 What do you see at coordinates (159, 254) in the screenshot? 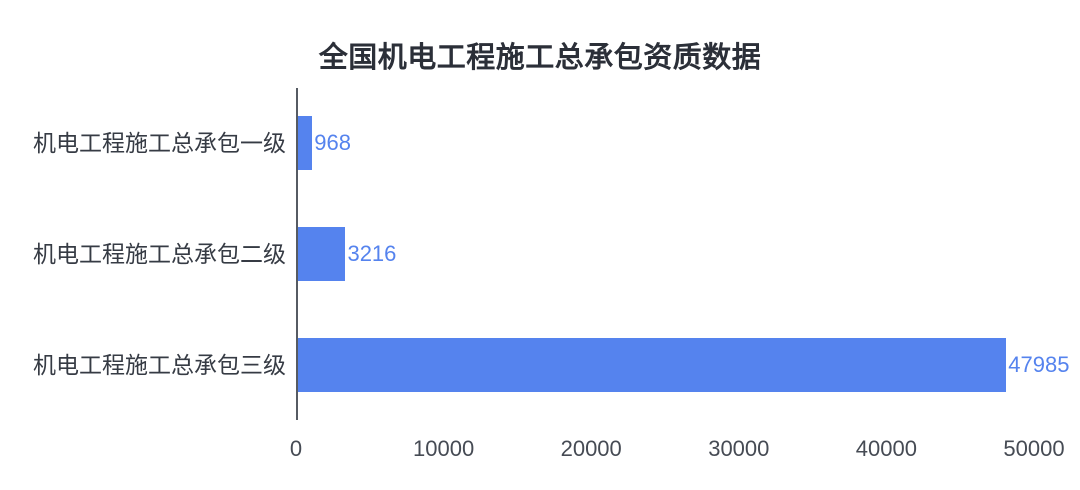
I see `y-axis-category-label: 机电工程施工总承包二级` at bounding box center [159, 254].